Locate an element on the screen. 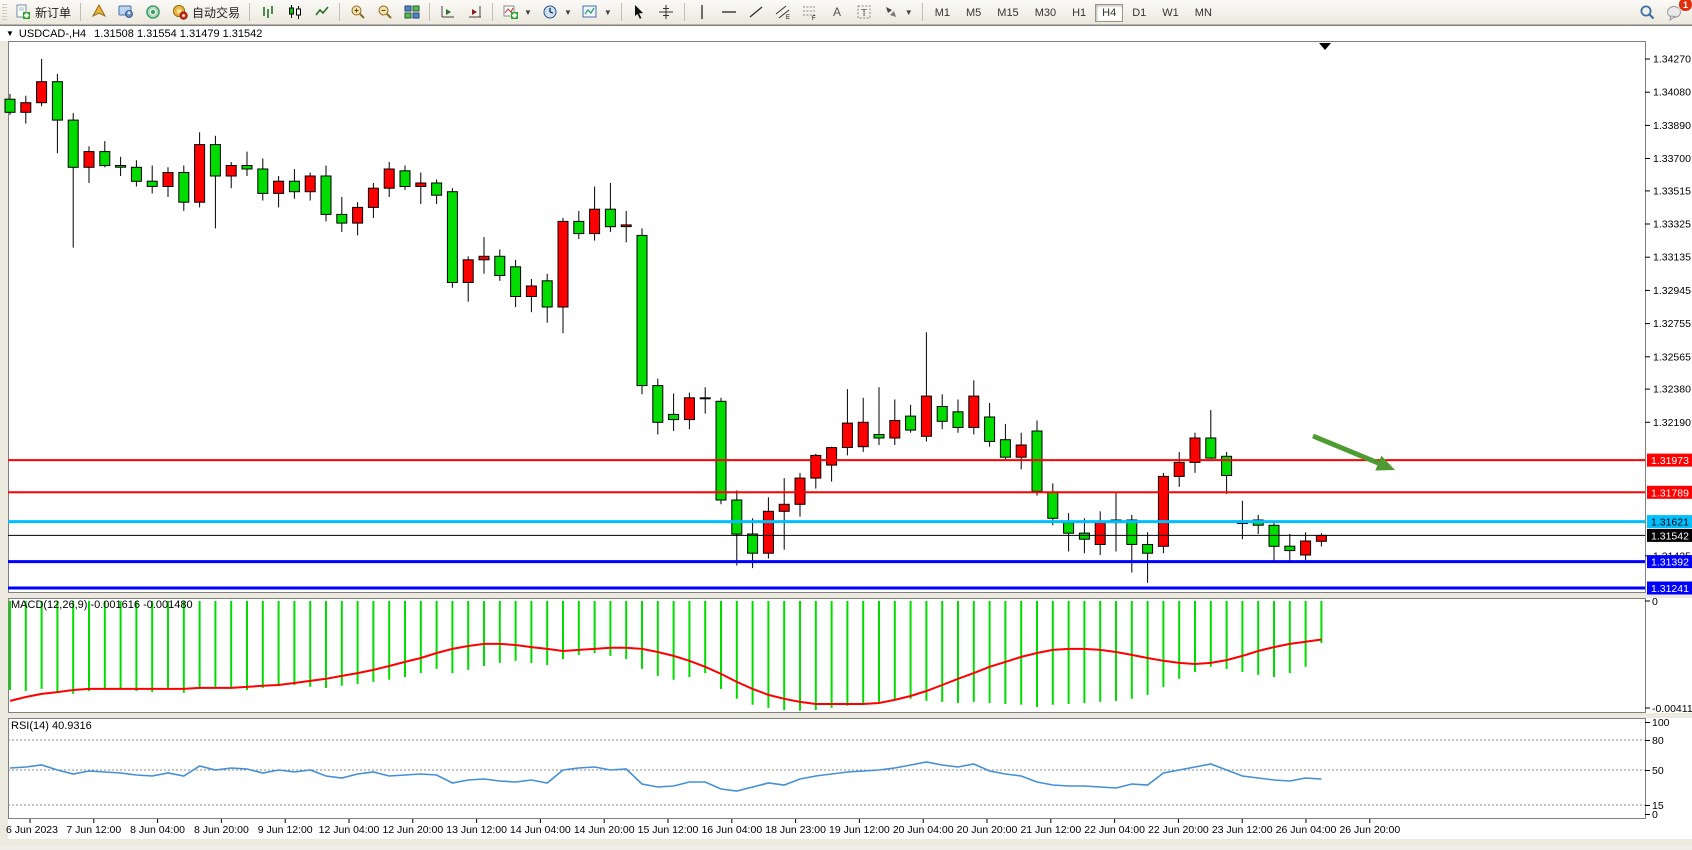 The height and width of the screenshot is (850, 1692). notifications-button: 1 is located at coordinates (1676, 12).